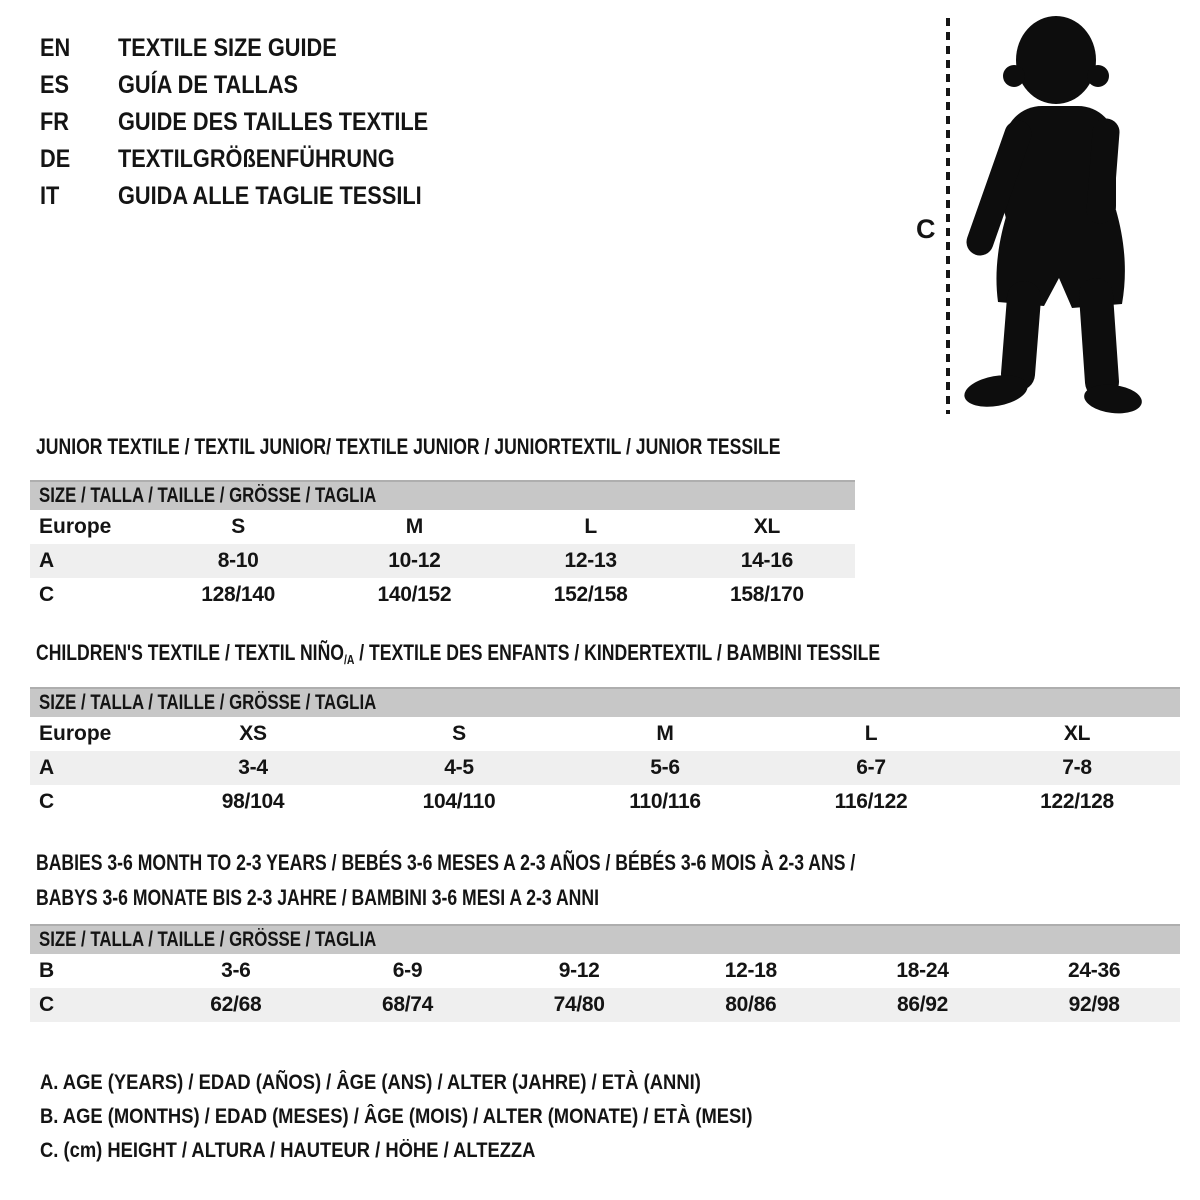 This screenshot has width=1200, height=1200. Describe the element at coordinates (1053, 215) in the screenshot. I see `baby-silhouette-icon` at that location.